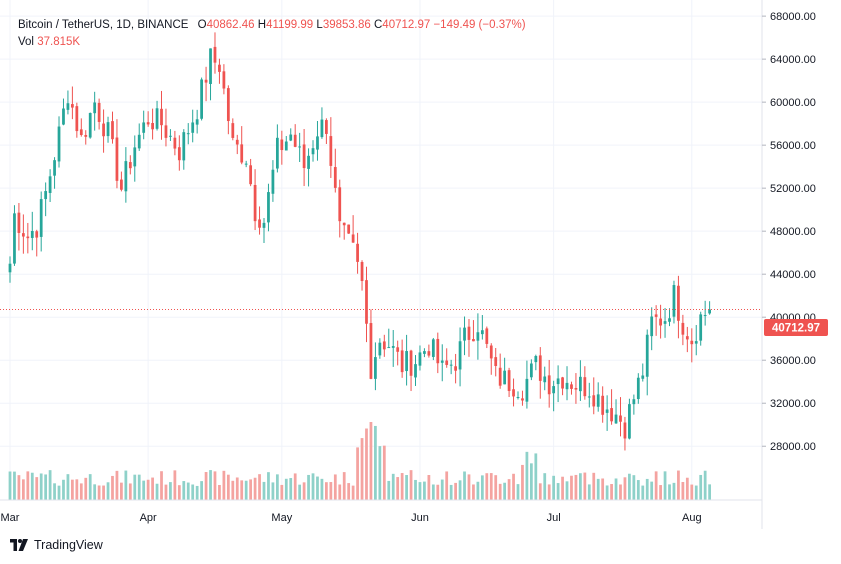 This screenshot has height=564, width=841. I want to click on low-value: 39853.86, so click(346, 25).